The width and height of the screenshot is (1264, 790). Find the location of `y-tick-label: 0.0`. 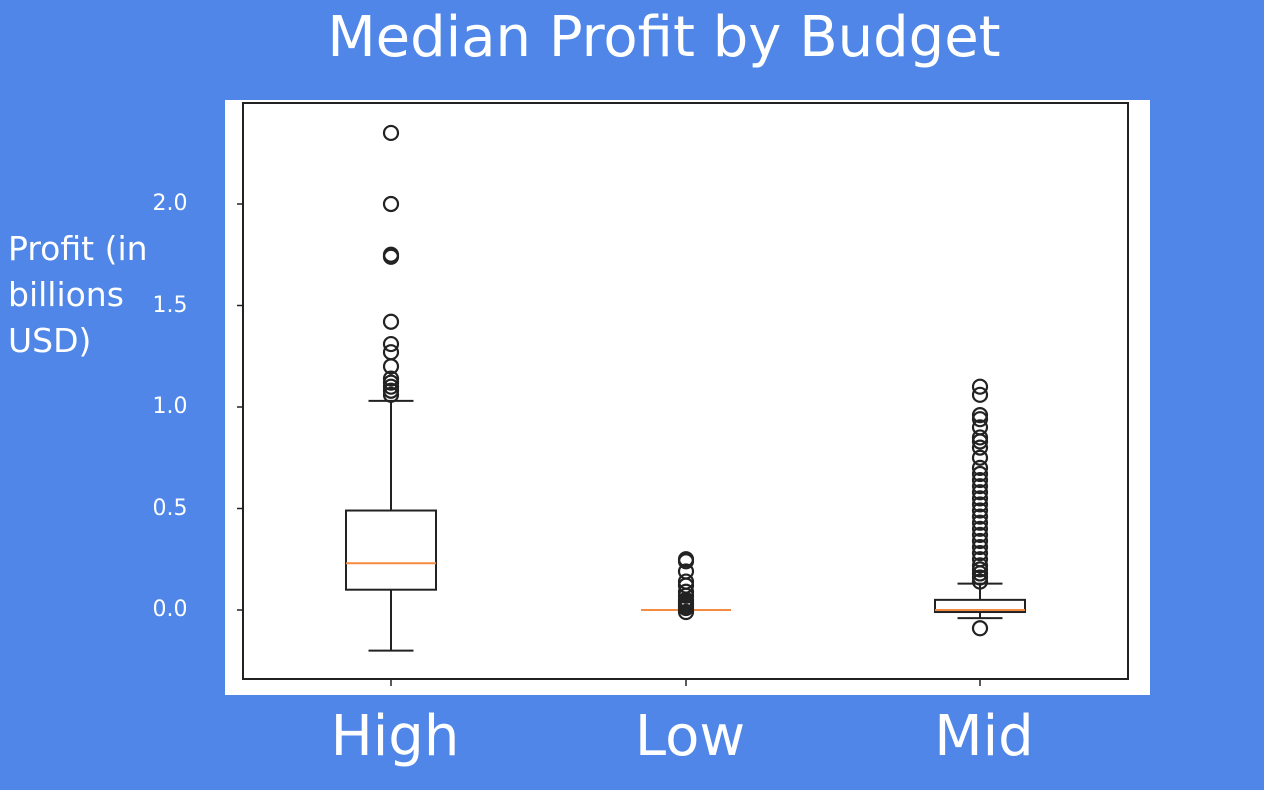

y-tick-label: 0.0 is located at coordinates (170, 609).